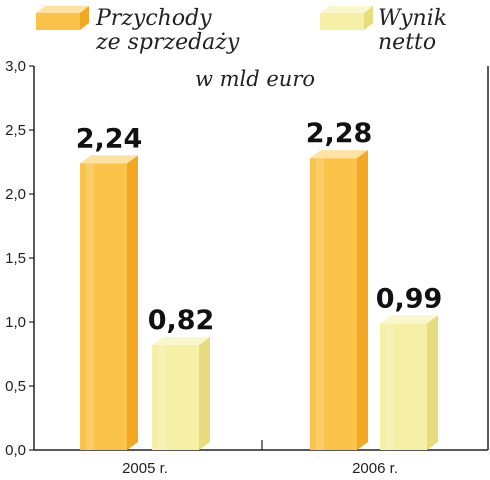  I want to click on data-label: 2,28, so click(339, 133).